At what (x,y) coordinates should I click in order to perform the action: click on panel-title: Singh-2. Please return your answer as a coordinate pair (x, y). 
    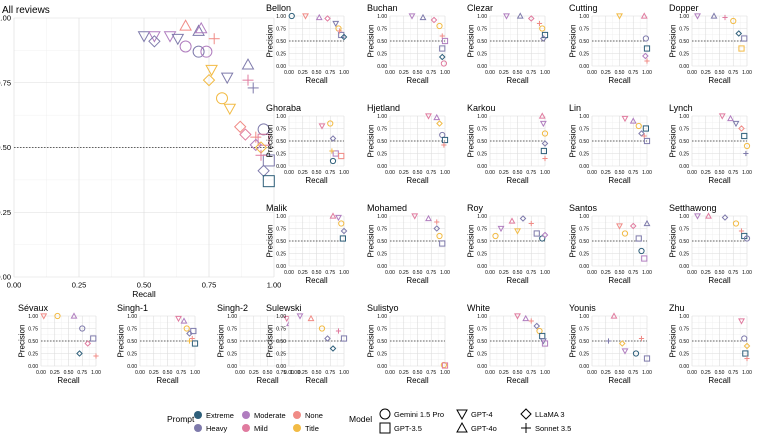
    Looking at the image, I should click on (232, 308).